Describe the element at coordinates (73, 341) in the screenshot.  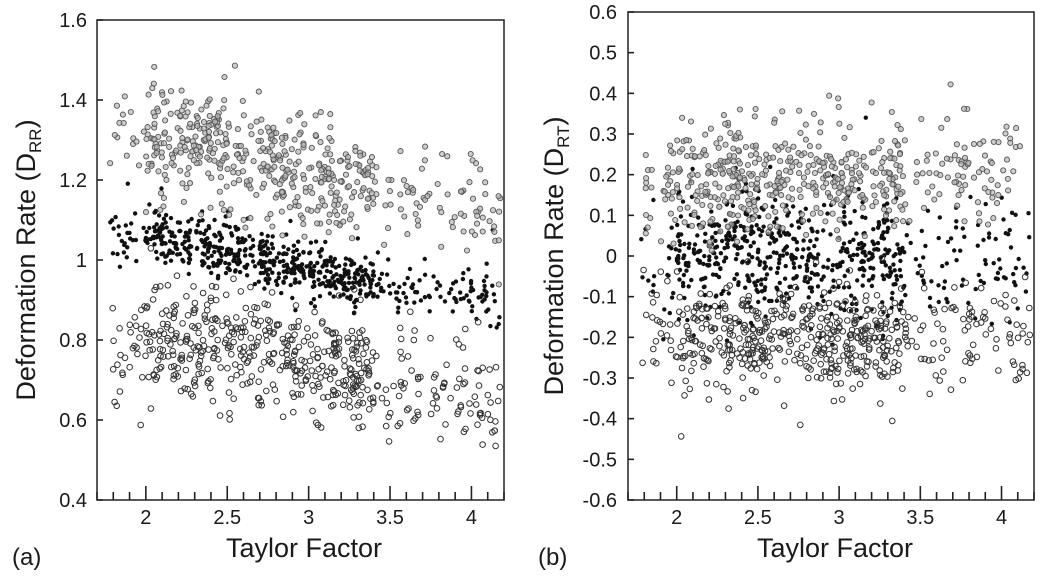
I see `y-tick-label: 0.8` at that location.